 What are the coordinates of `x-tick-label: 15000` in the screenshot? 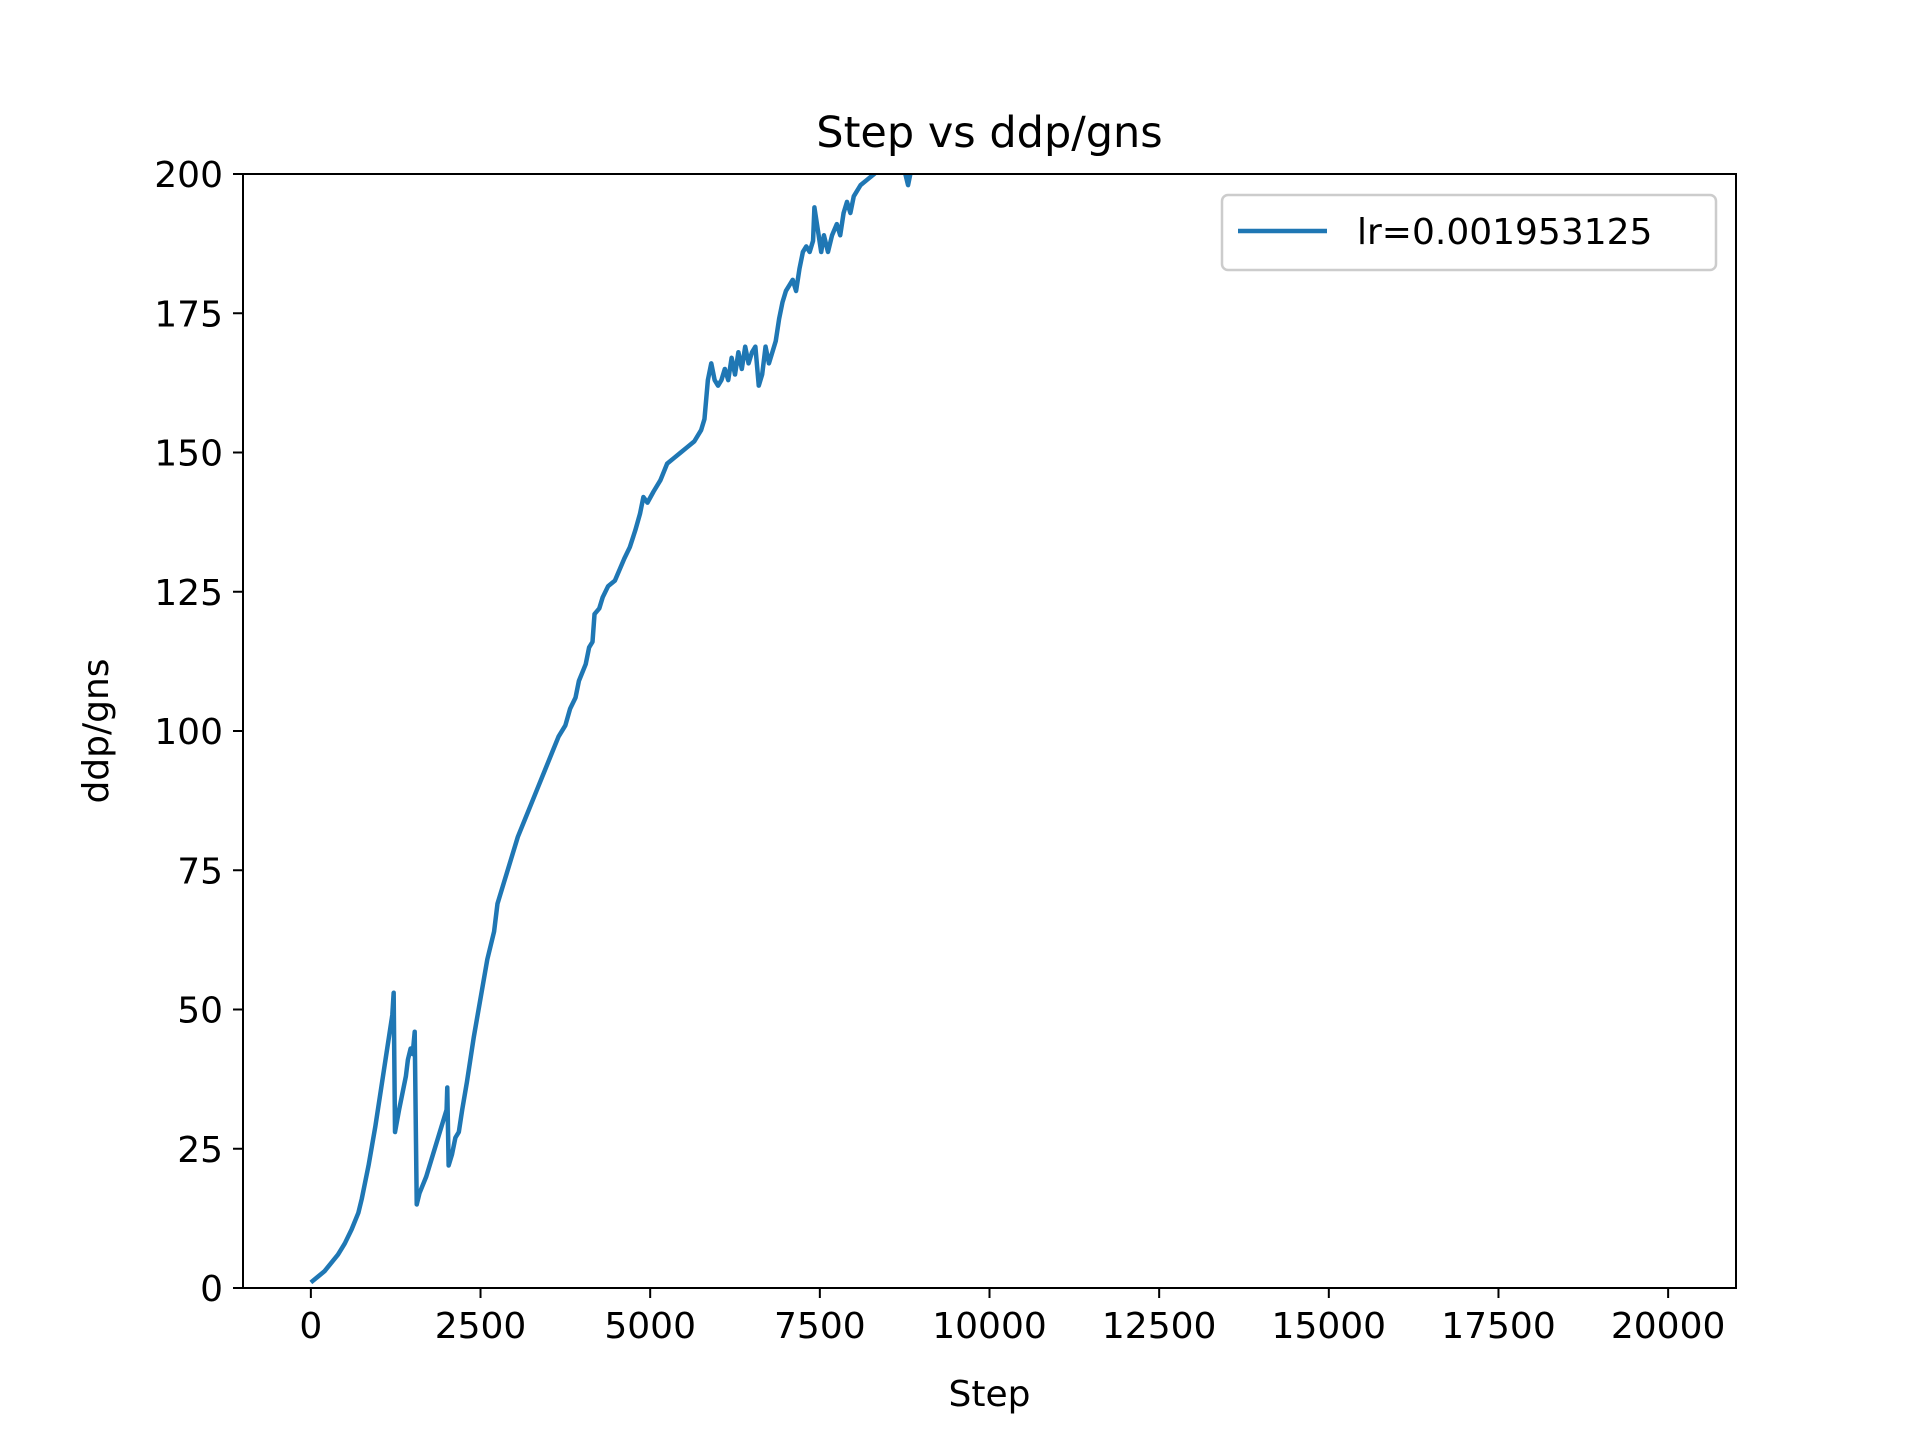 It's located at (1329, 1326).